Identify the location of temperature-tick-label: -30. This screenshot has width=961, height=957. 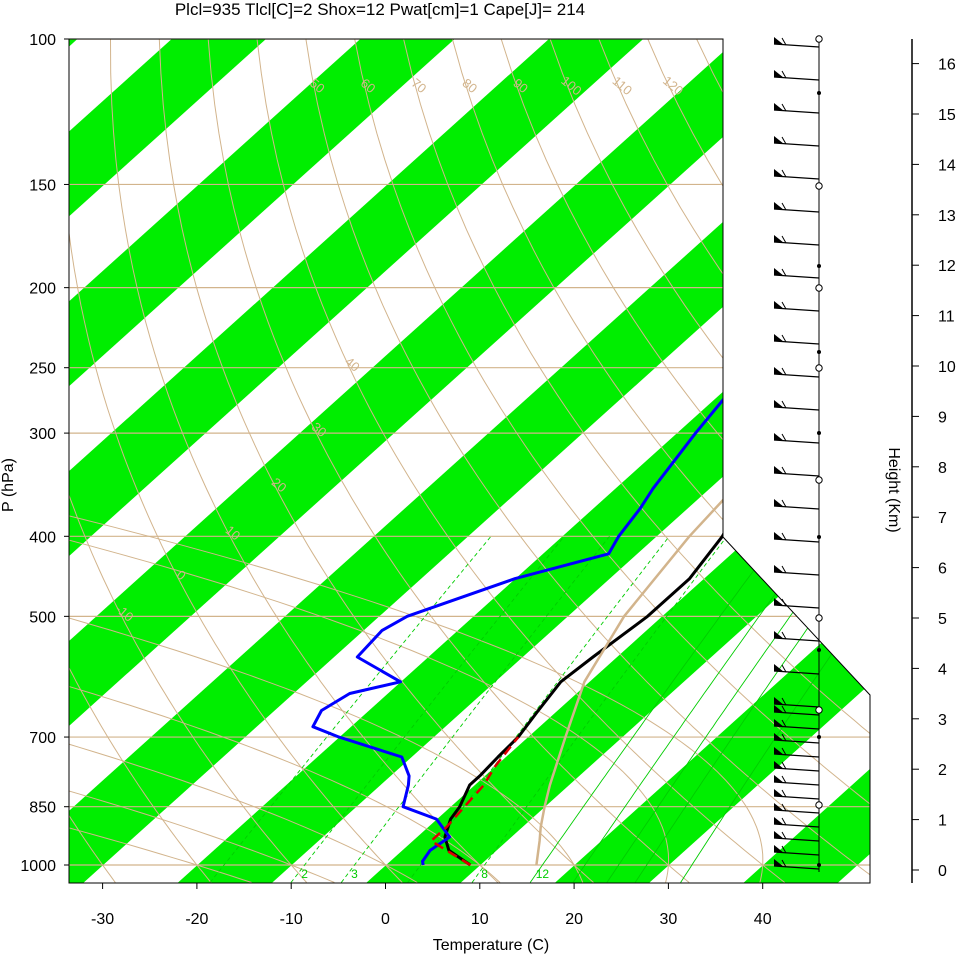
(102, 919).